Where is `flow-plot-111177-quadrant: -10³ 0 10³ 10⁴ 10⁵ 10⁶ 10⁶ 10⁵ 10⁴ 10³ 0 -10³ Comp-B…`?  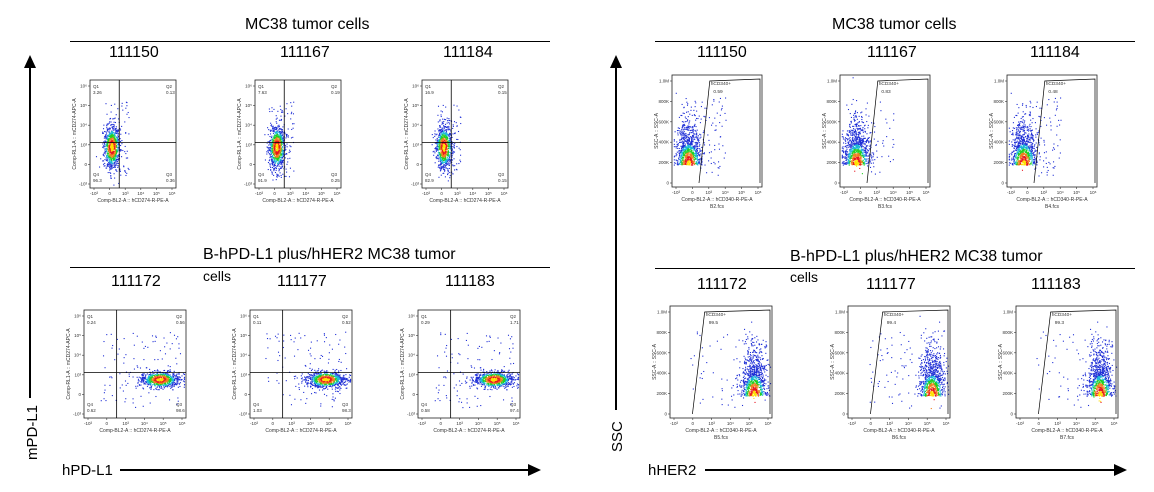 flow-plot-111177-quadrant: -10³ 0 10³ 10⁴ 10⁵ 10⁶ 10⁶ 10⁵ 10⁴ 10³ 0 -10³ Comp-B… is located at coordinates (292, 371).